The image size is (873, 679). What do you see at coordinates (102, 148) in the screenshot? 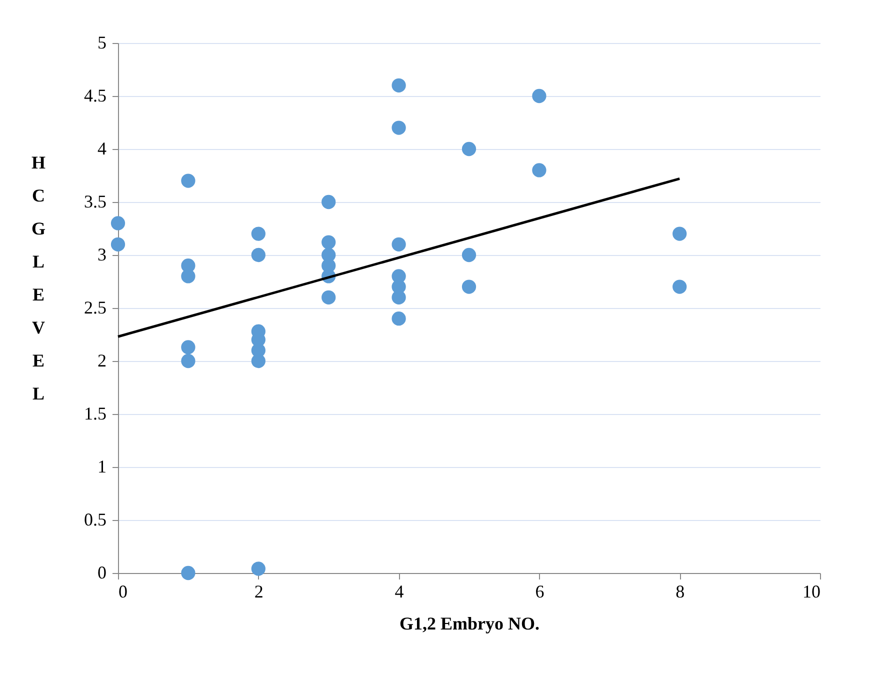
I see `y-tick-label: 4` at bounding box center [102, 148].